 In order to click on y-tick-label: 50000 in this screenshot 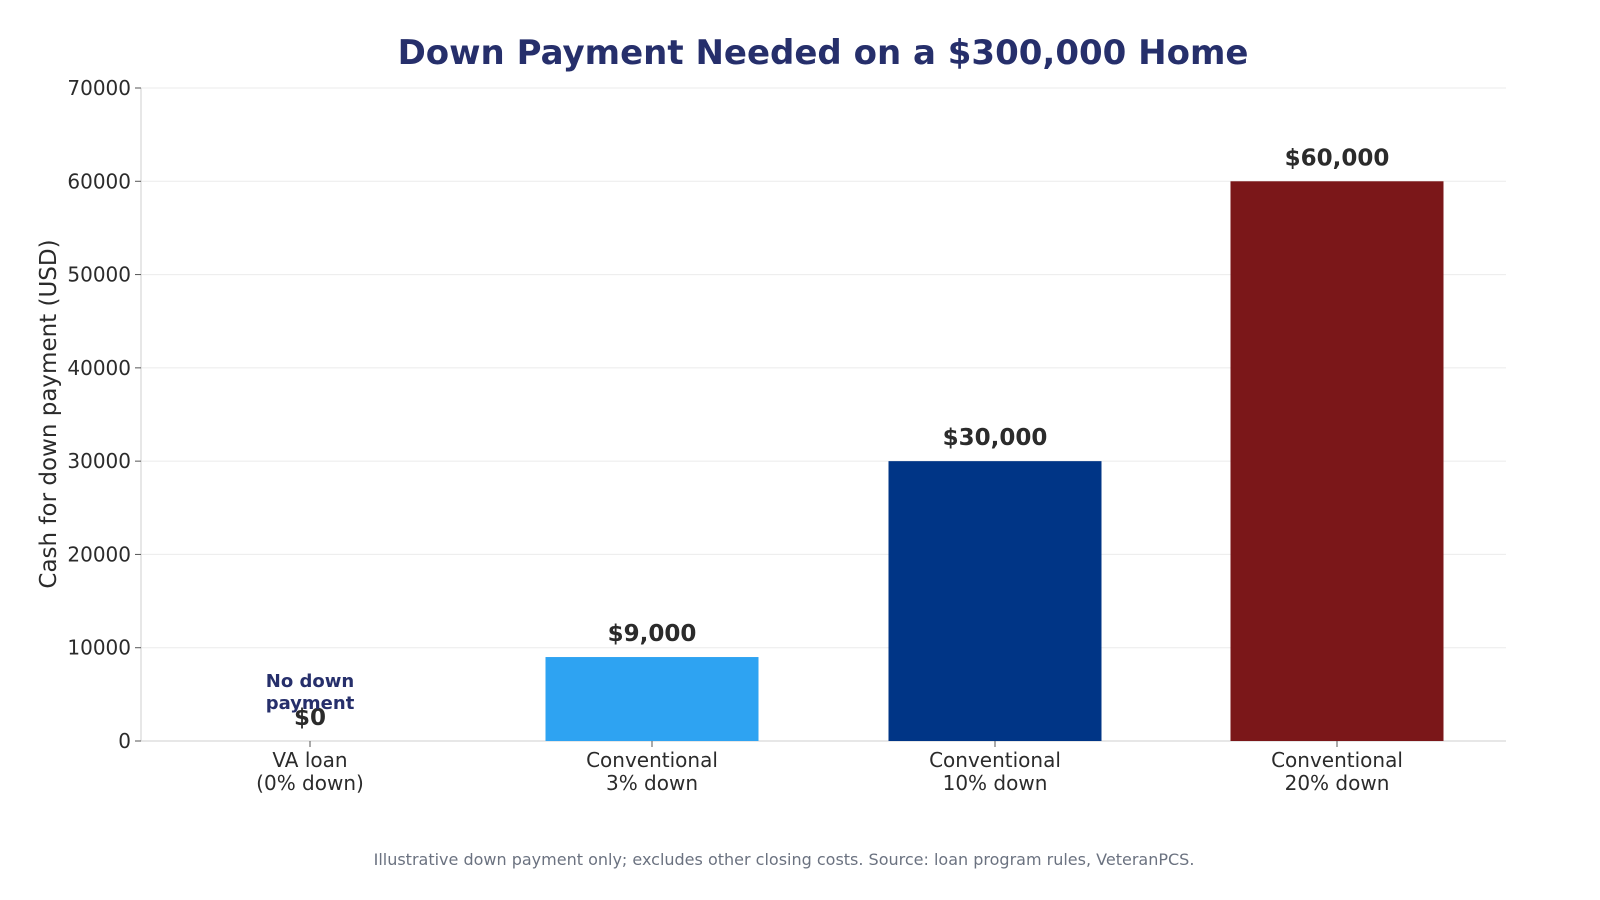, I will do `click(99, 275)`.